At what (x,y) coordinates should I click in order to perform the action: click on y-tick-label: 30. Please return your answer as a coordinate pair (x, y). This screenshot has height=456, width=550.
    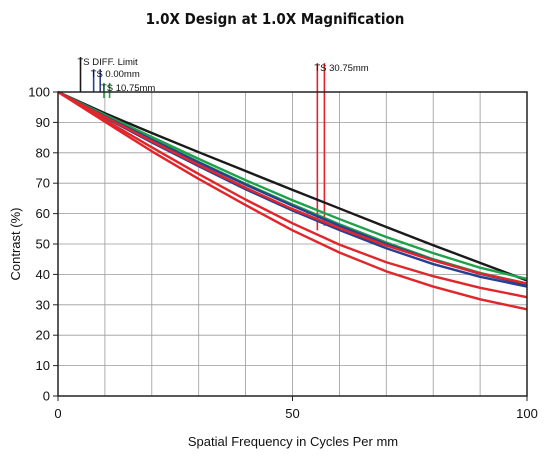
    Looking at the image, I should click on (43, 304).